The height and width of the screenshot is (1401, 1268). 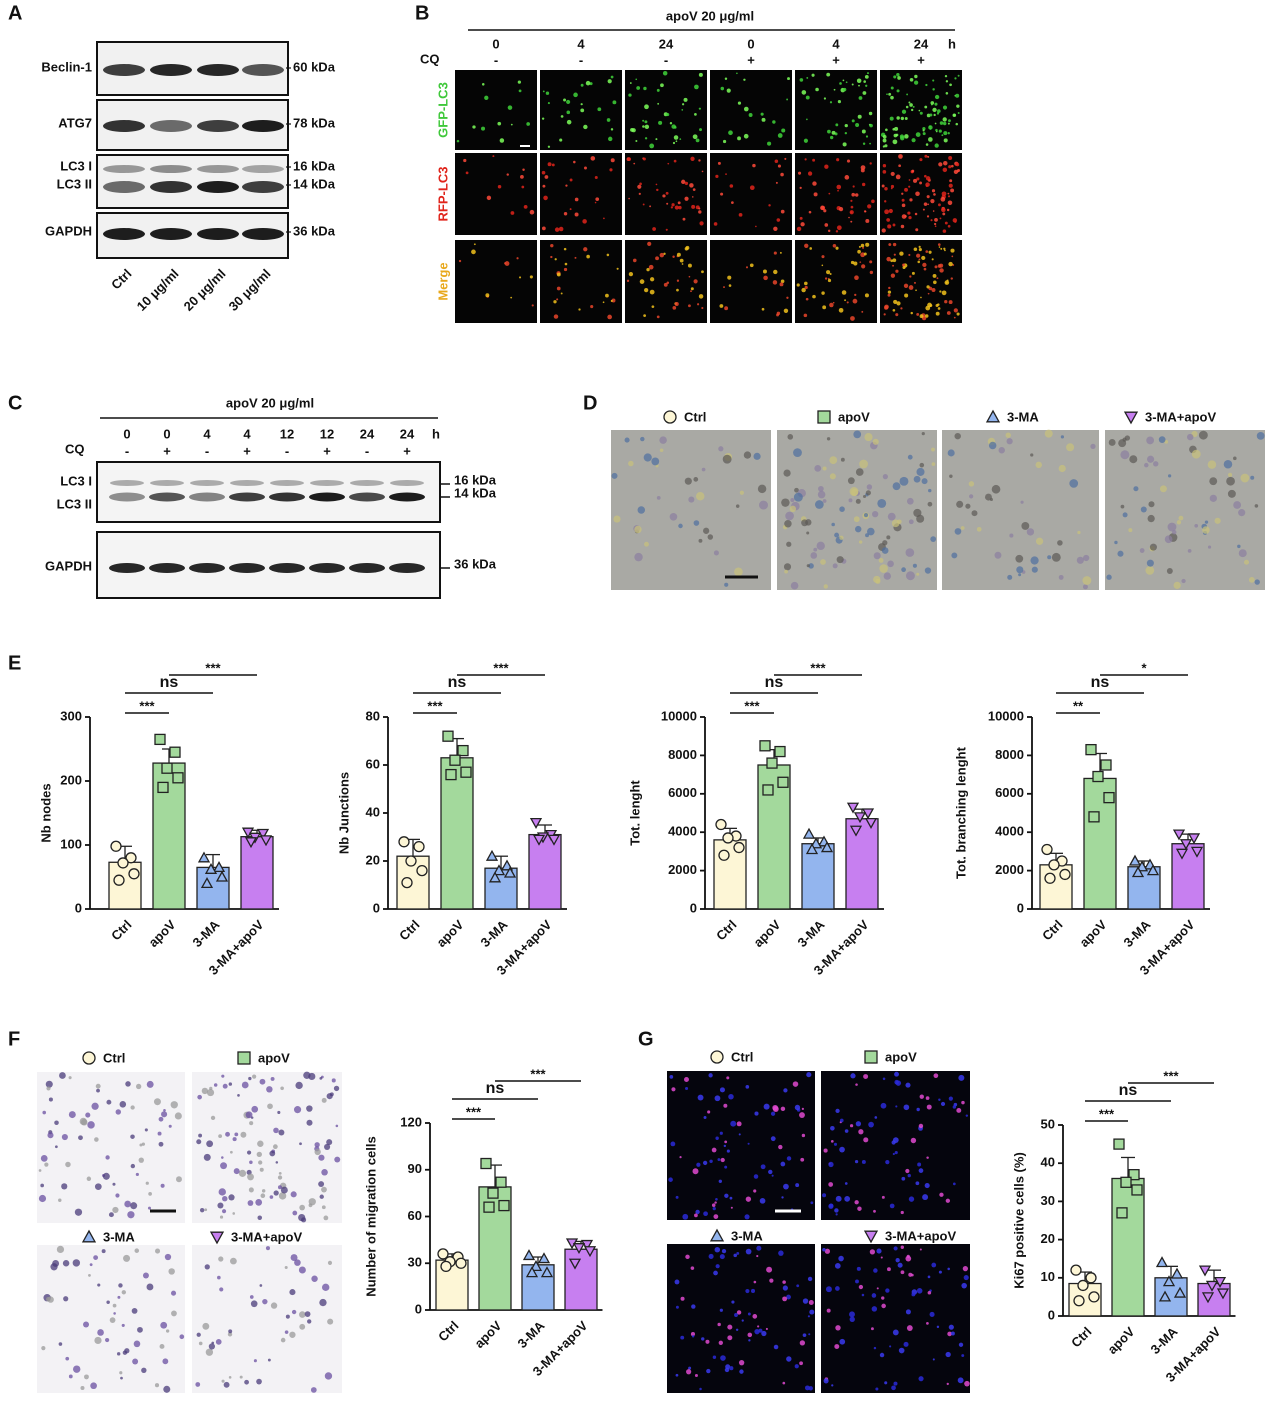 What do you see at coordinates (682, 754) in the screenshot?
I see `y-tick-label: 8000` at bounding box center [682, 754].